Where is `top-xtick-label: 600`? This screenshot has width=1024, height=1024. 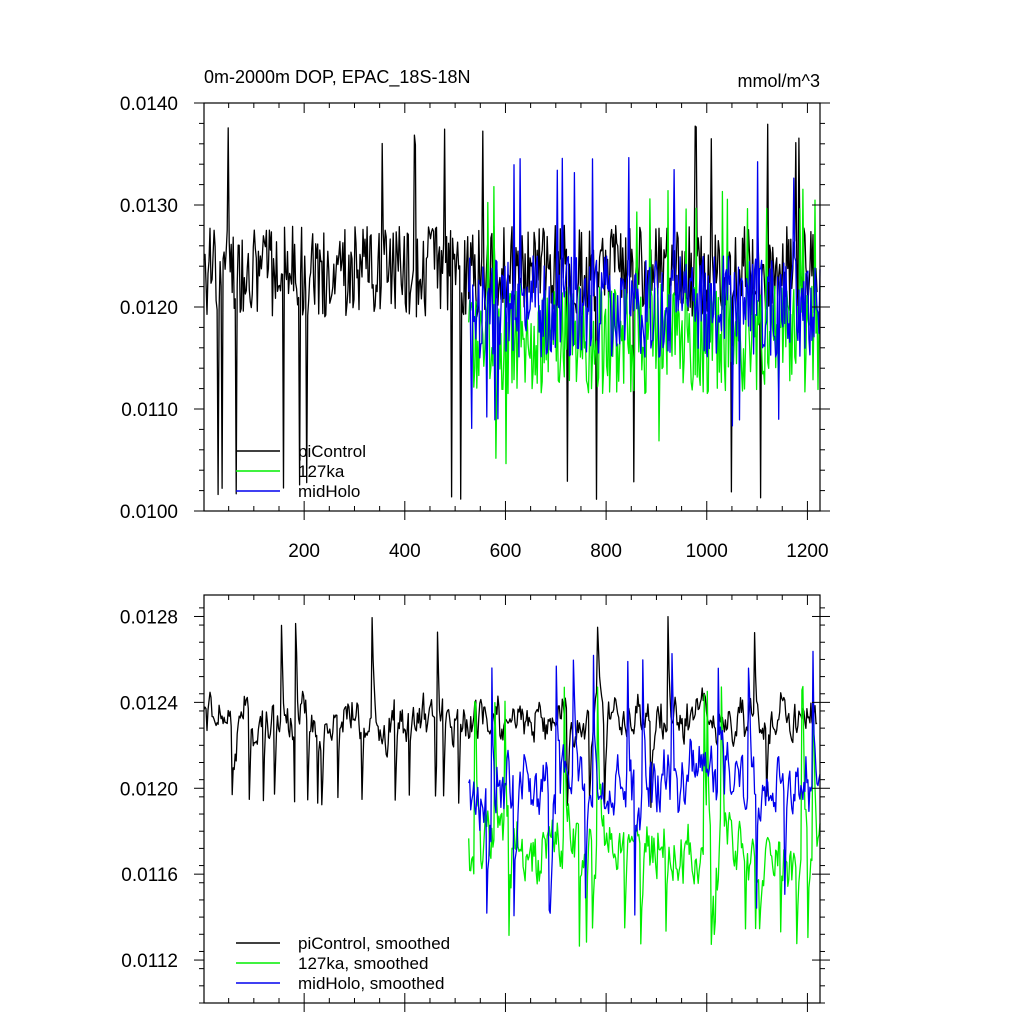 top-xtick-label: 600 is located at coordinates (506, 551).